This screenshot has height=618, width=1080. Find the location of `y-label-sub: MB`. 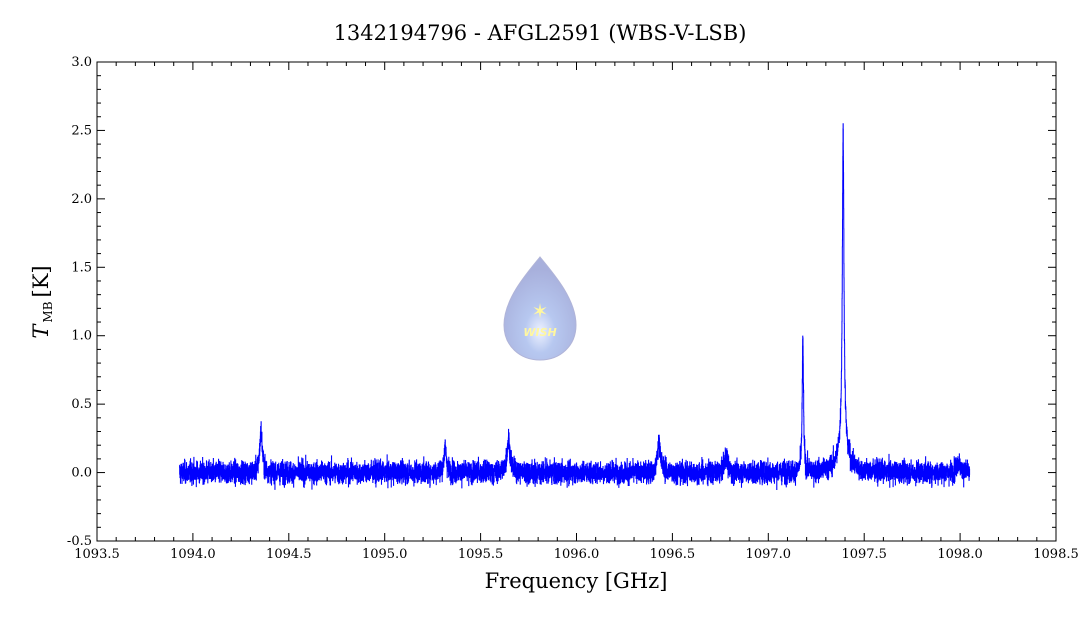

y-label-sub: MB is located at coordinates (48, 311).